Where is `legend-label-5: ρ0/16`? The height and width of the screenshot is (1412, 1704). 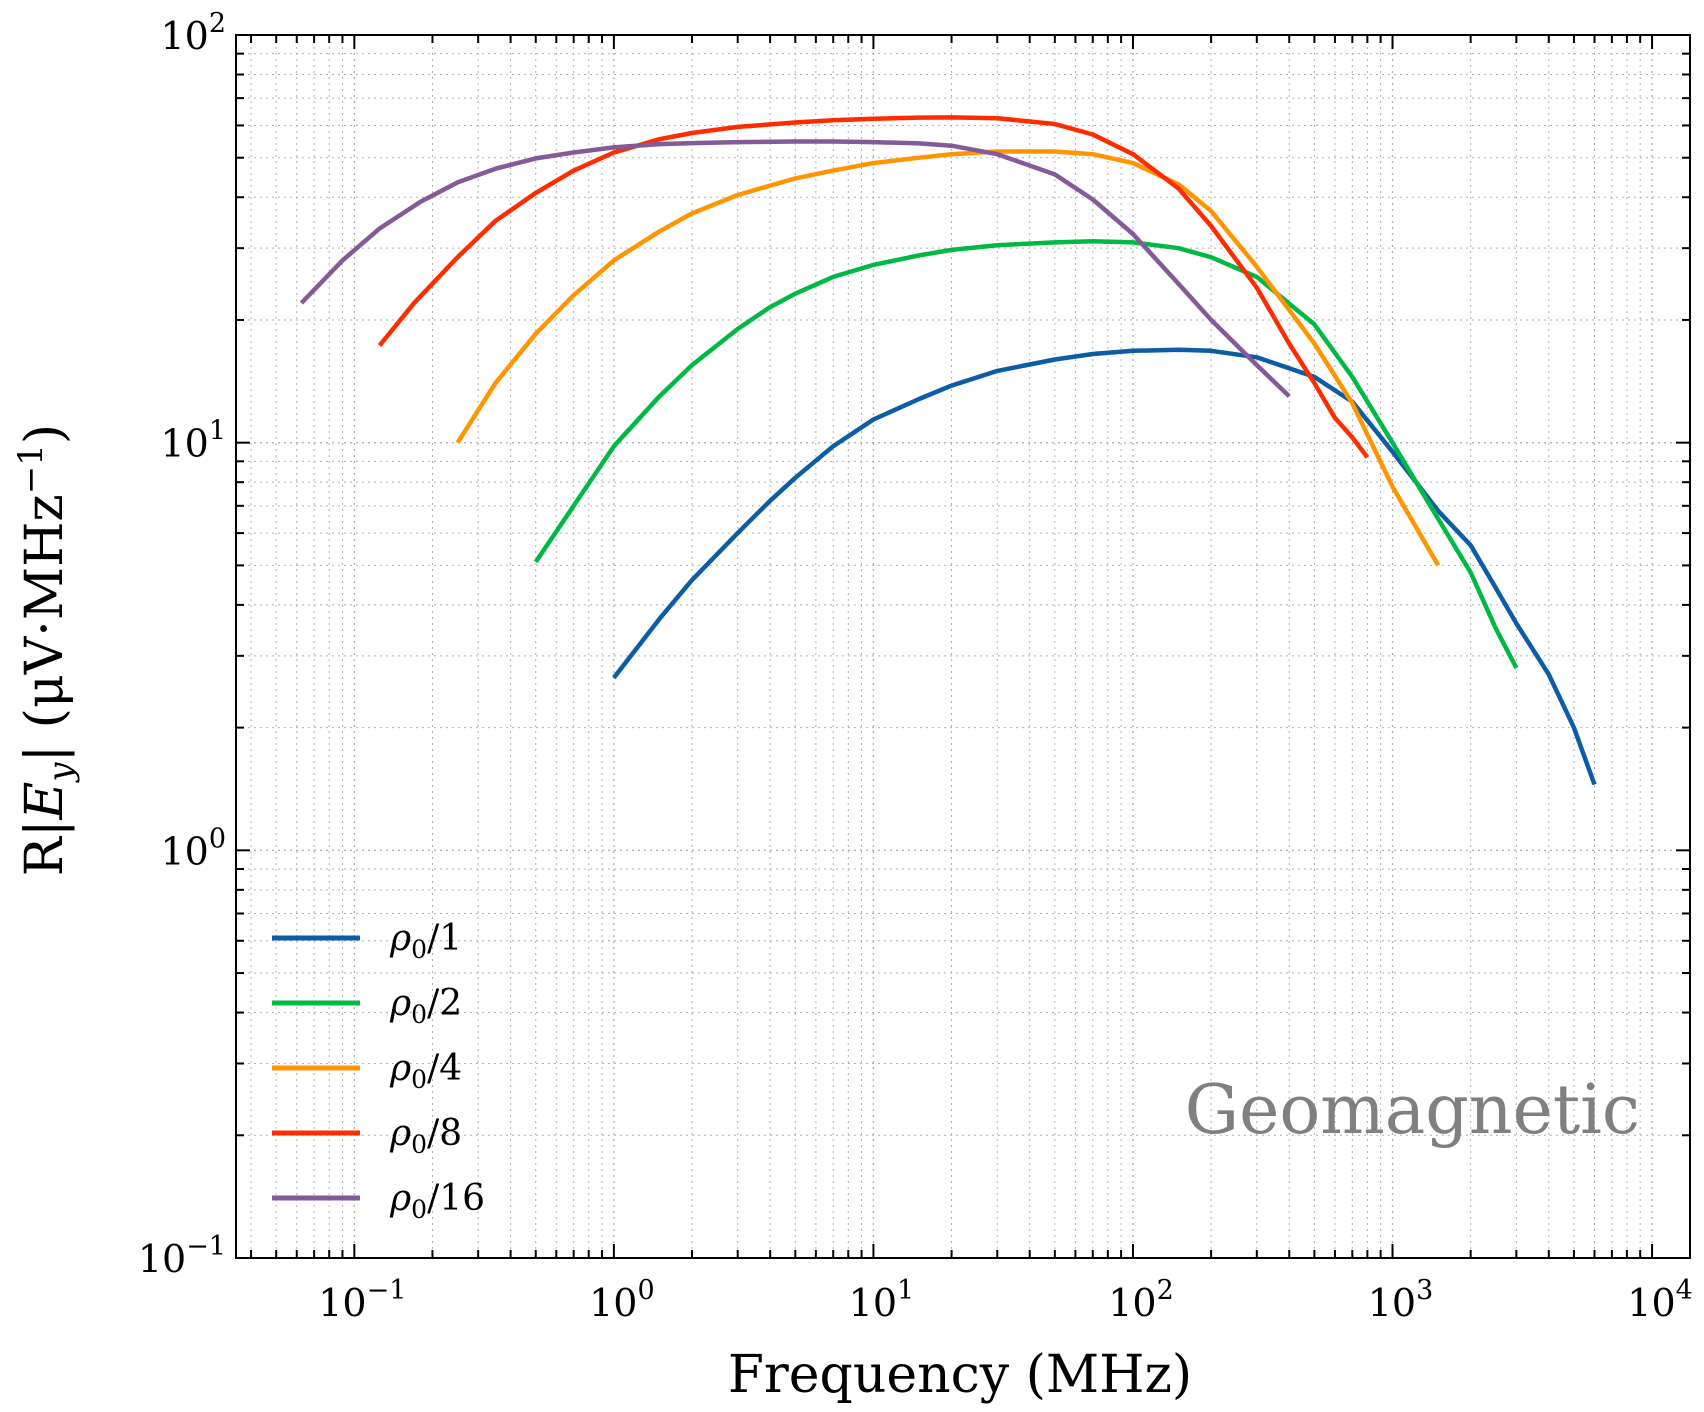
legend-label-5: ρ0/16 is located at coordinates (437, 1201).